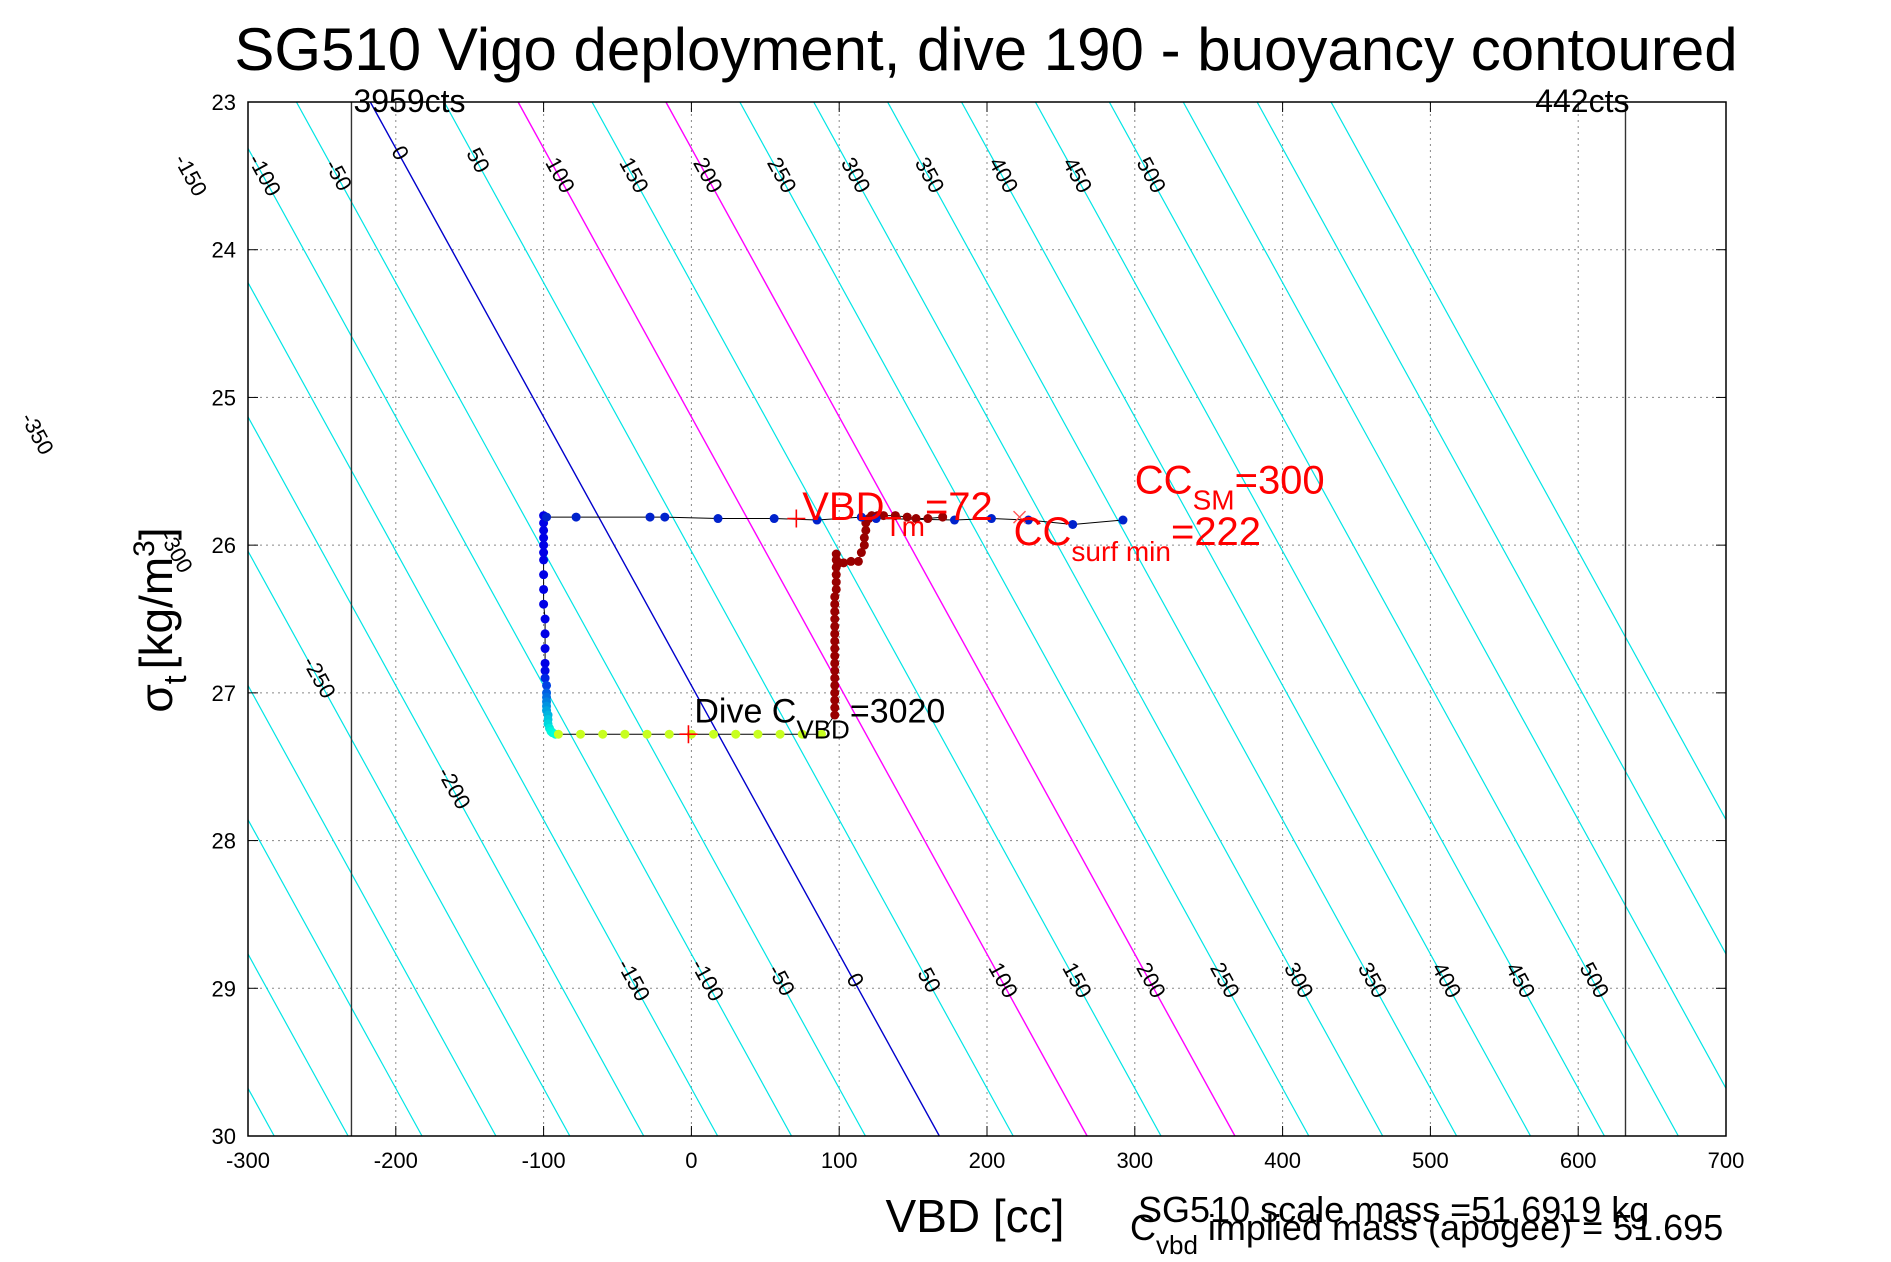 The image size is (1891, 1262). What do you see at coordinates (409, 101) in the screenshot?
I see `count-limit-label: 3959cts` at bounding box center [409, 101].